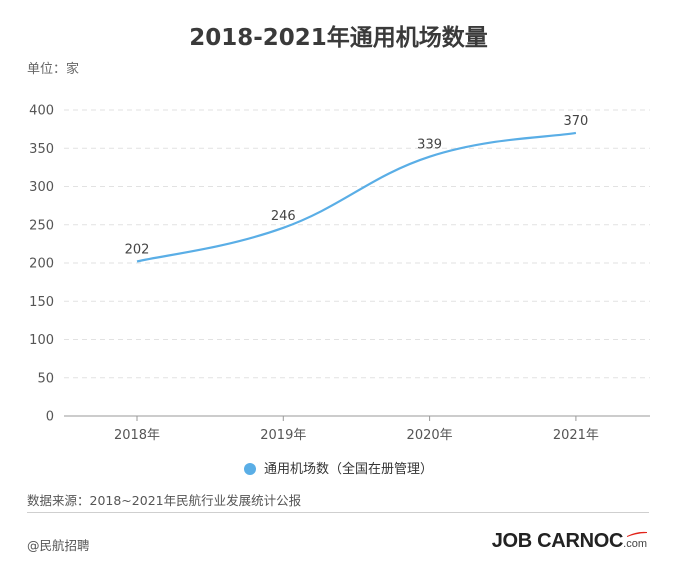 The height and width of the screenshot is (575, 677). I want to click on series-line, so click(356, 197).